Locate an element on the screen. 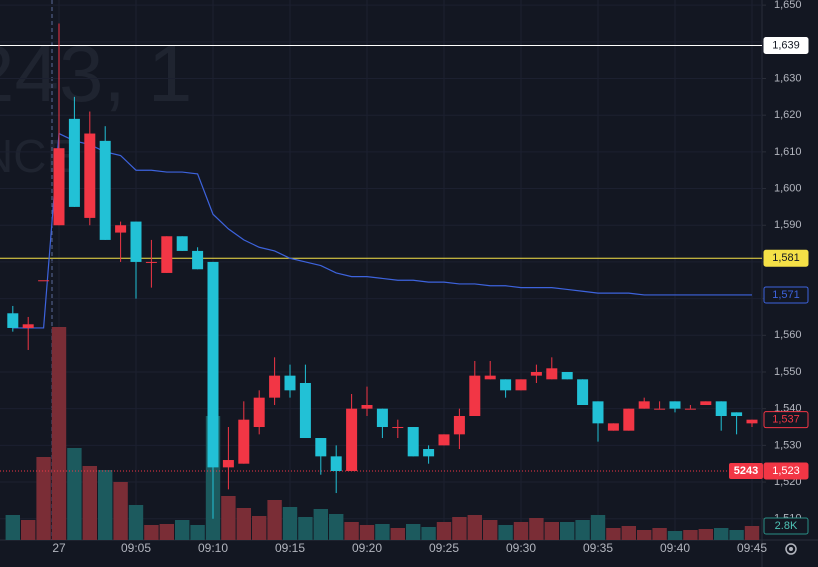 Image resolution: width=818 pixels, height=567 pixels. x-tick-label: 09:25 is located at coordinates (444, 548).